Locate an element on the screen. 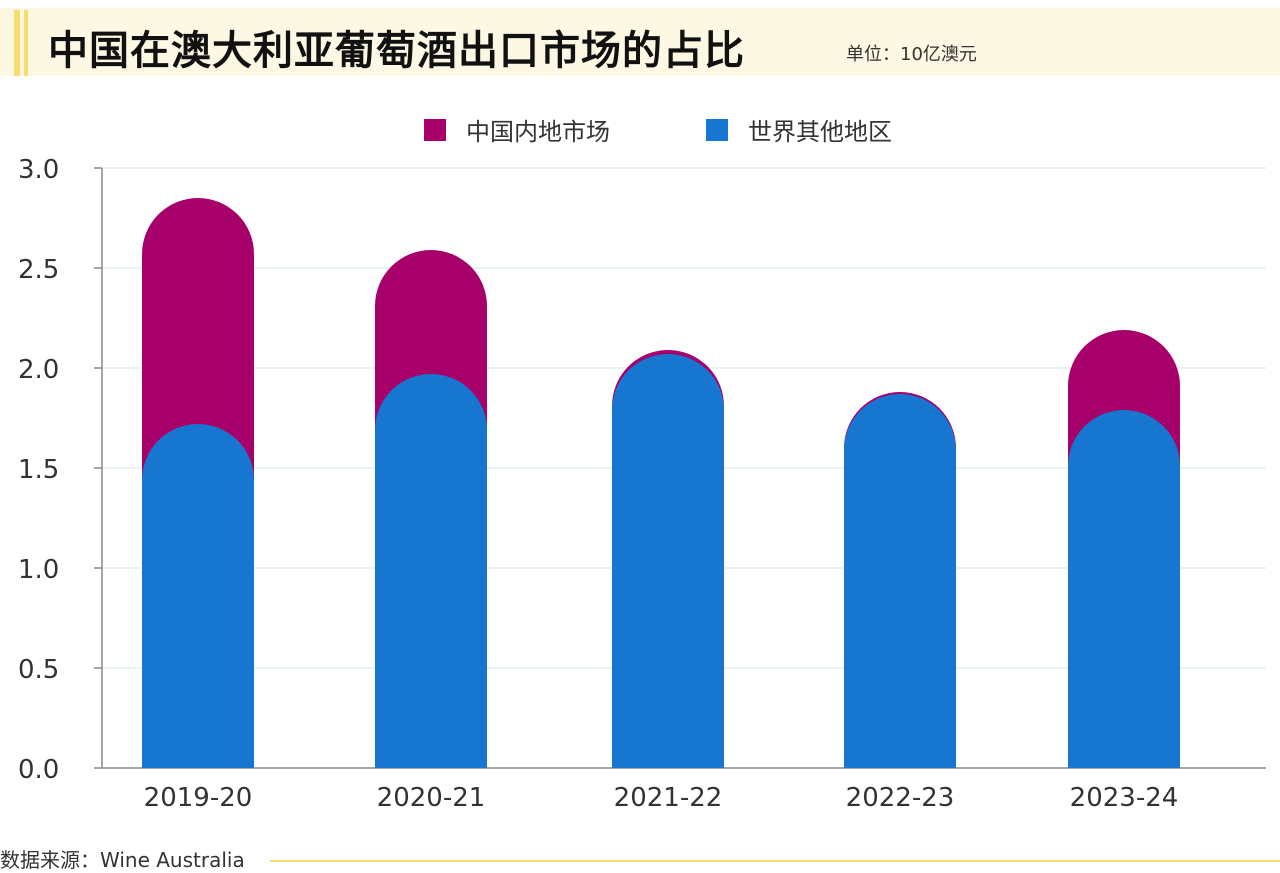 The height and width of the screenshot is (873, 1280). source-note: 数据来源：Wine Australia is located at coordinates (122, 860).